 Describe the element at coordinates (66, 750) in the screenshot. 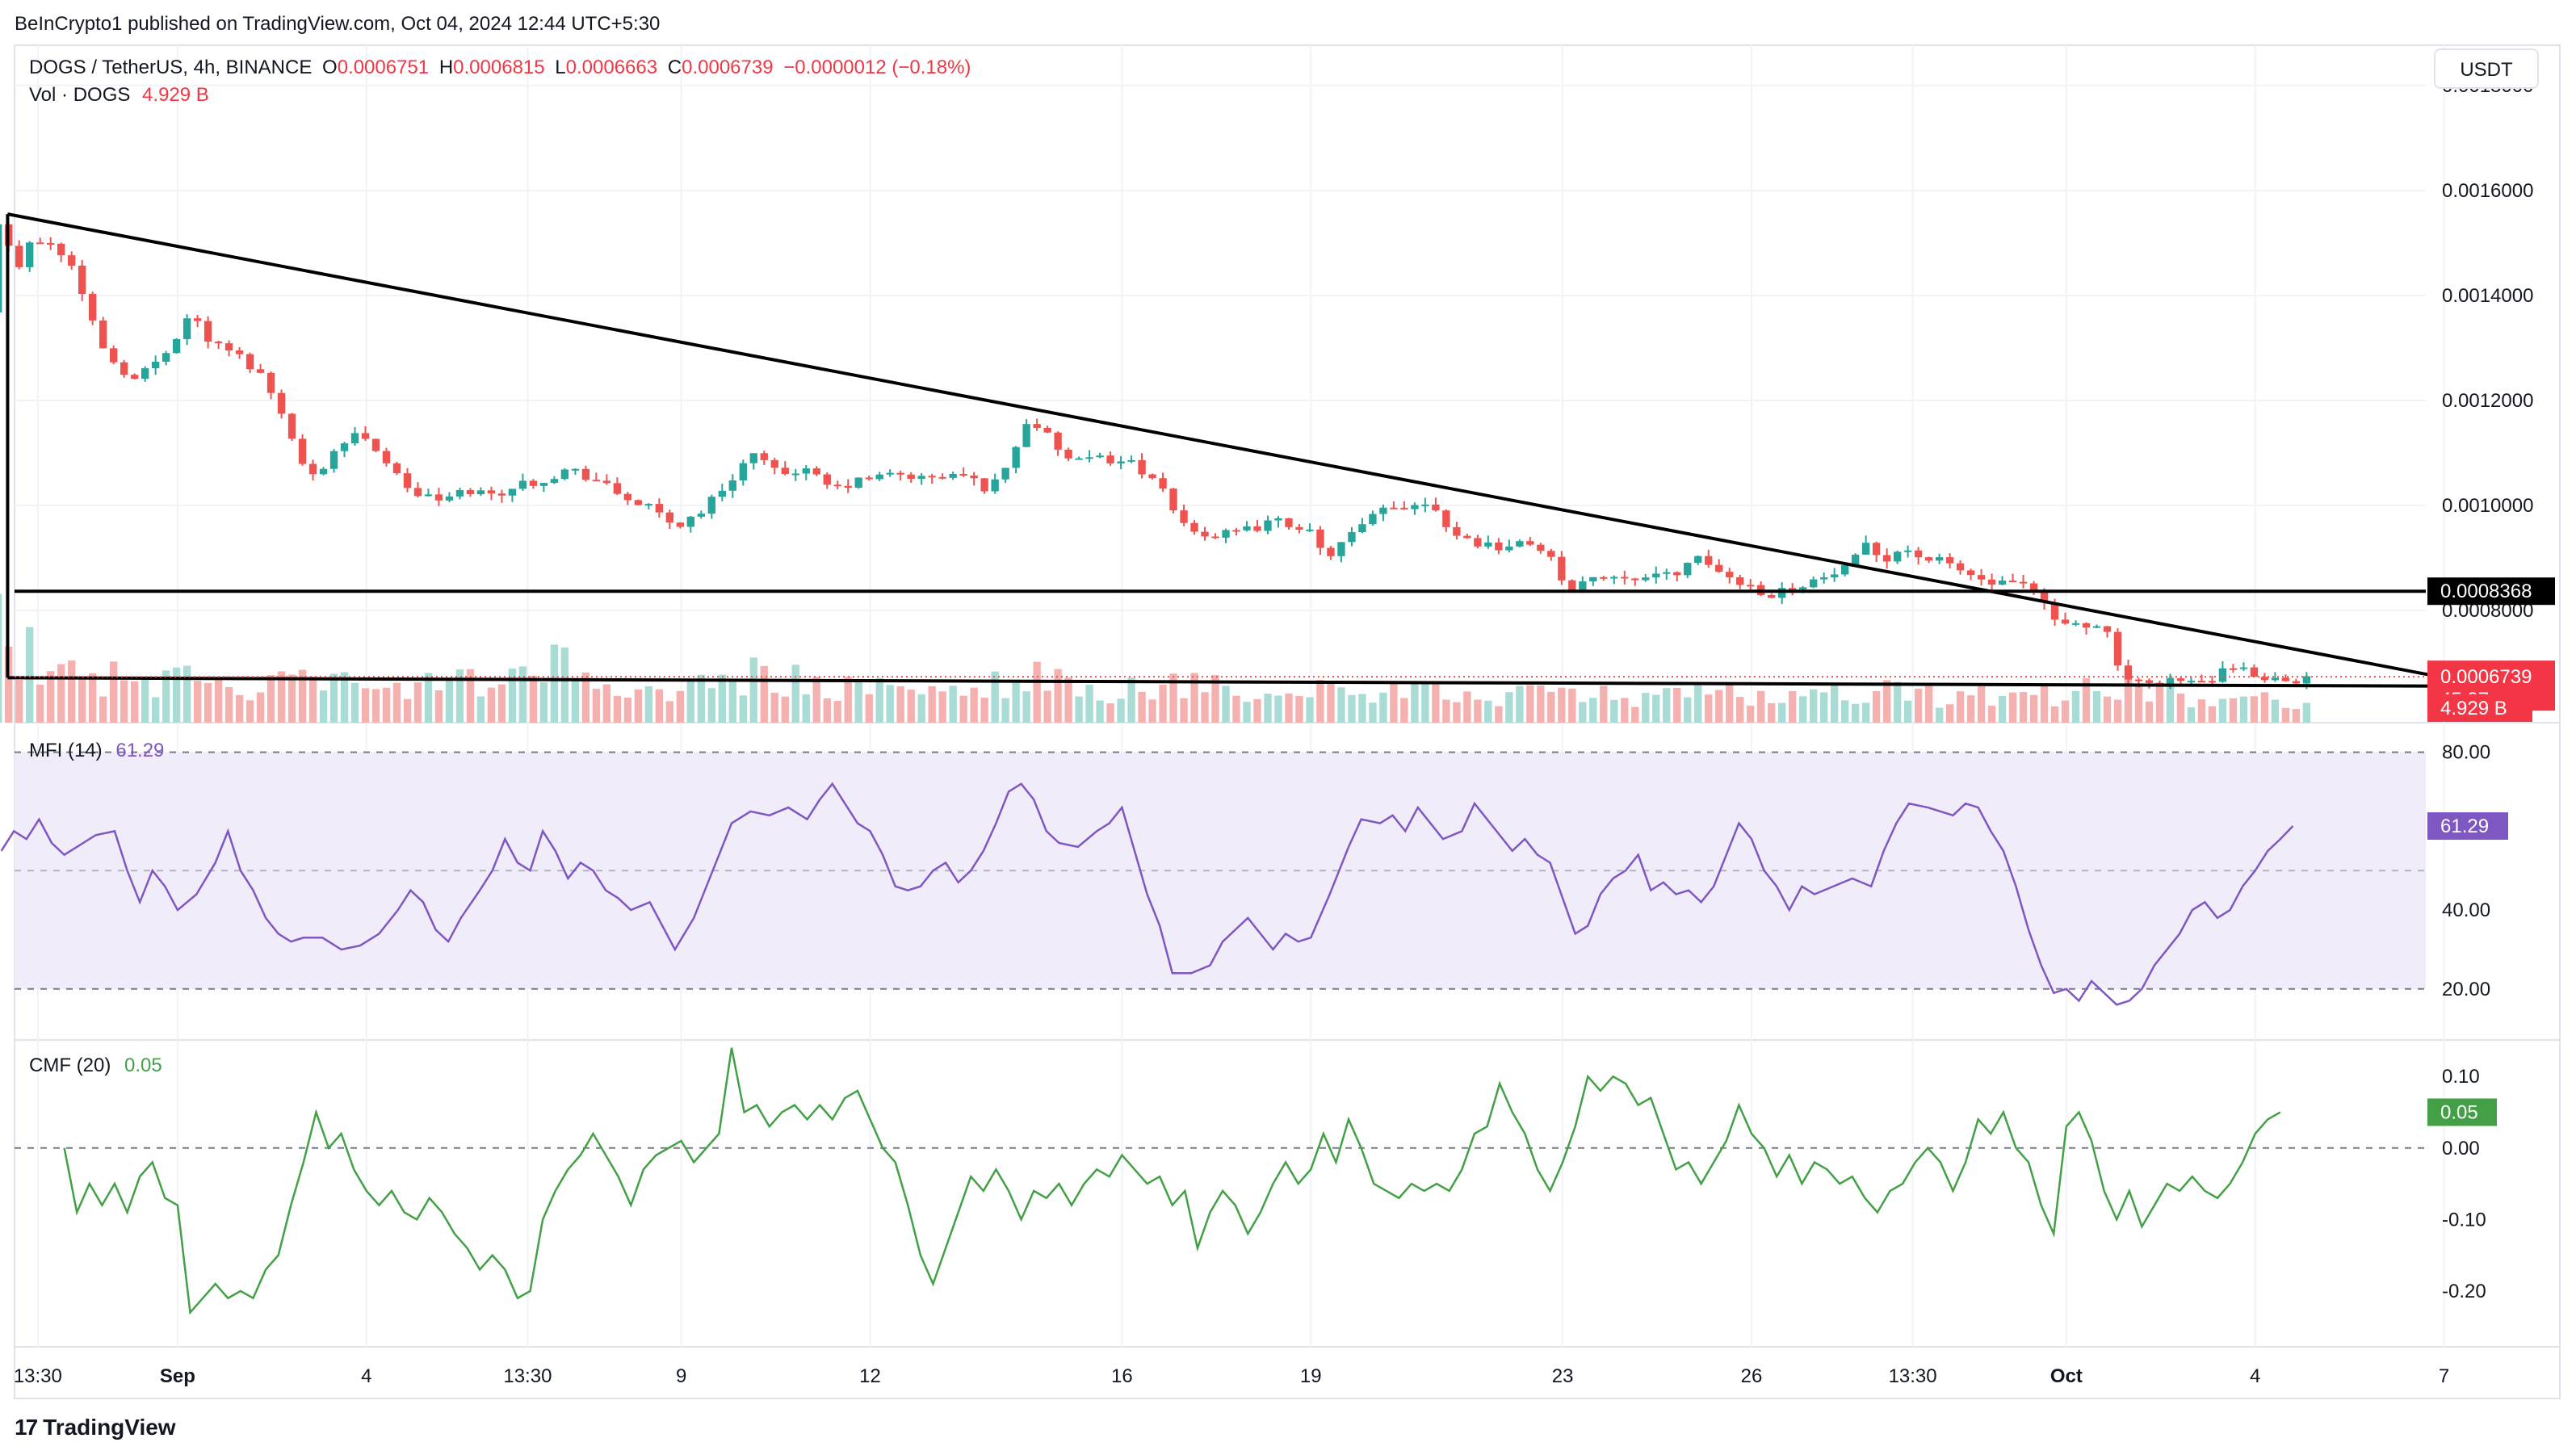

I see `mfi-title: MFI (14)` at that location.